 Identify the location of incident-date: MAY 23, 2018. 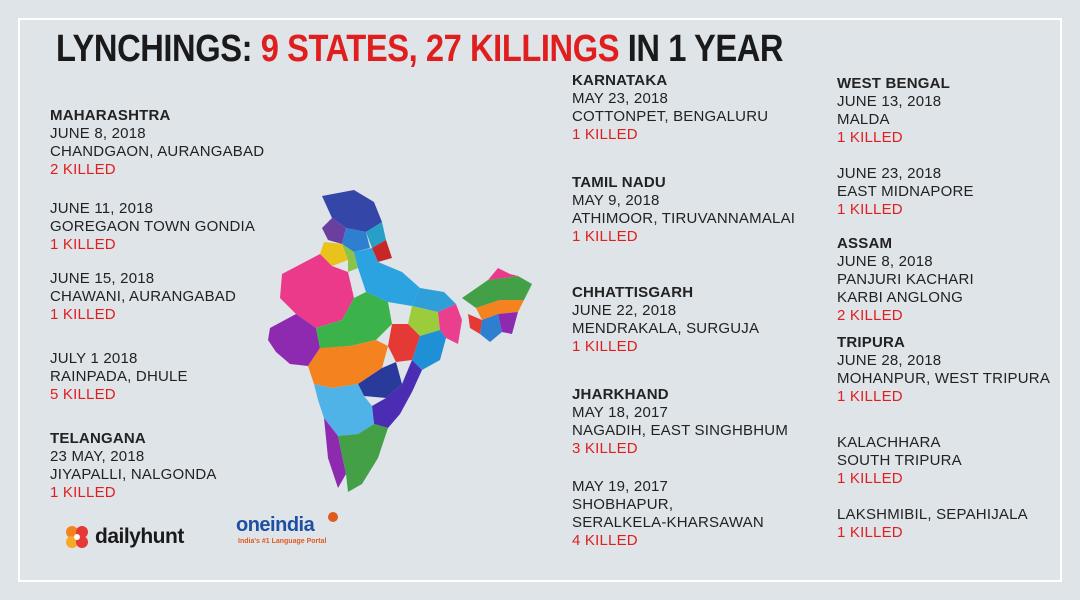
(620, 98).